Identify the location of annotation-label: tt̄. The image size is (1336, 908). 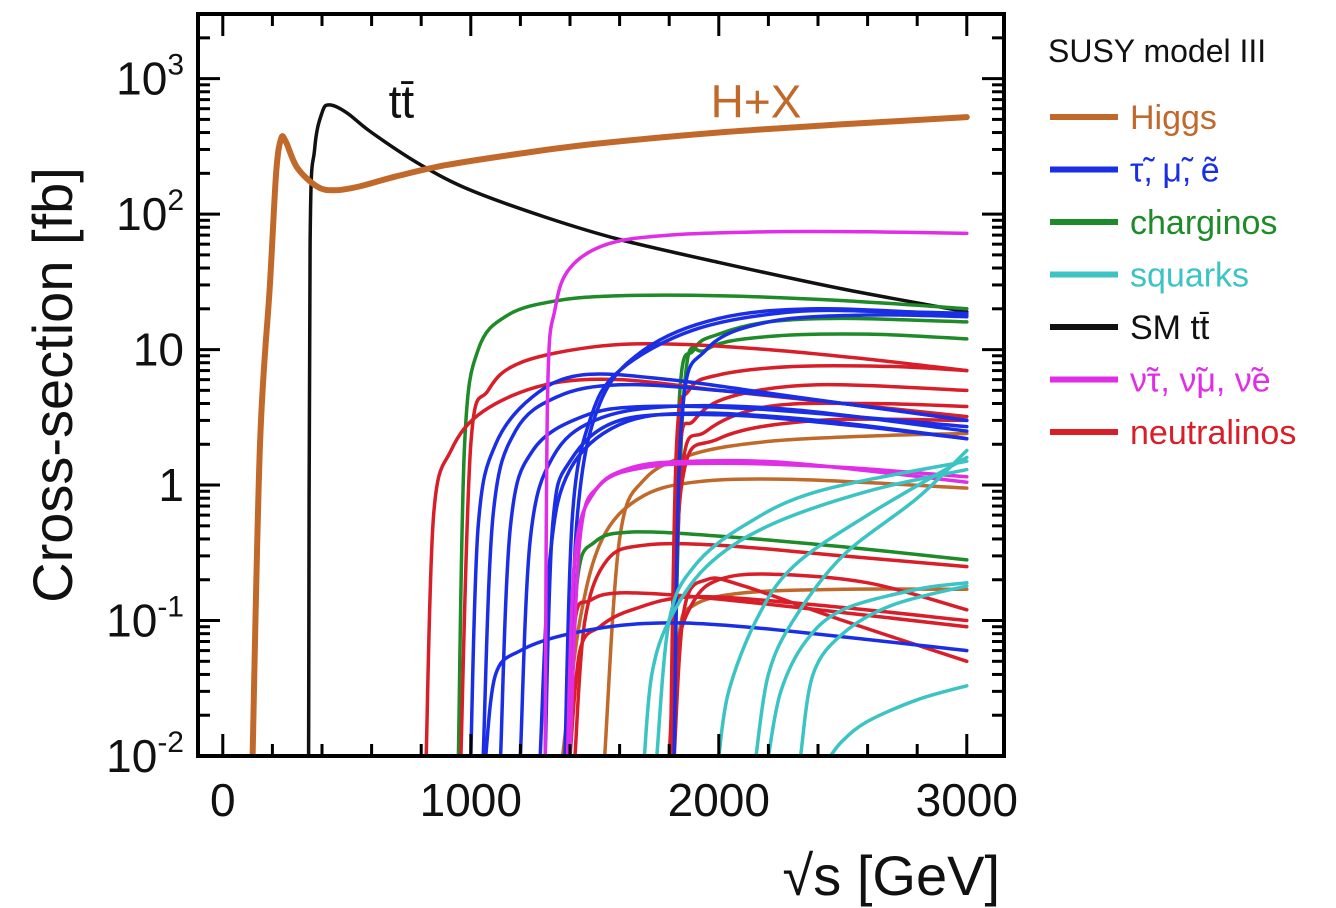
(402, 102).